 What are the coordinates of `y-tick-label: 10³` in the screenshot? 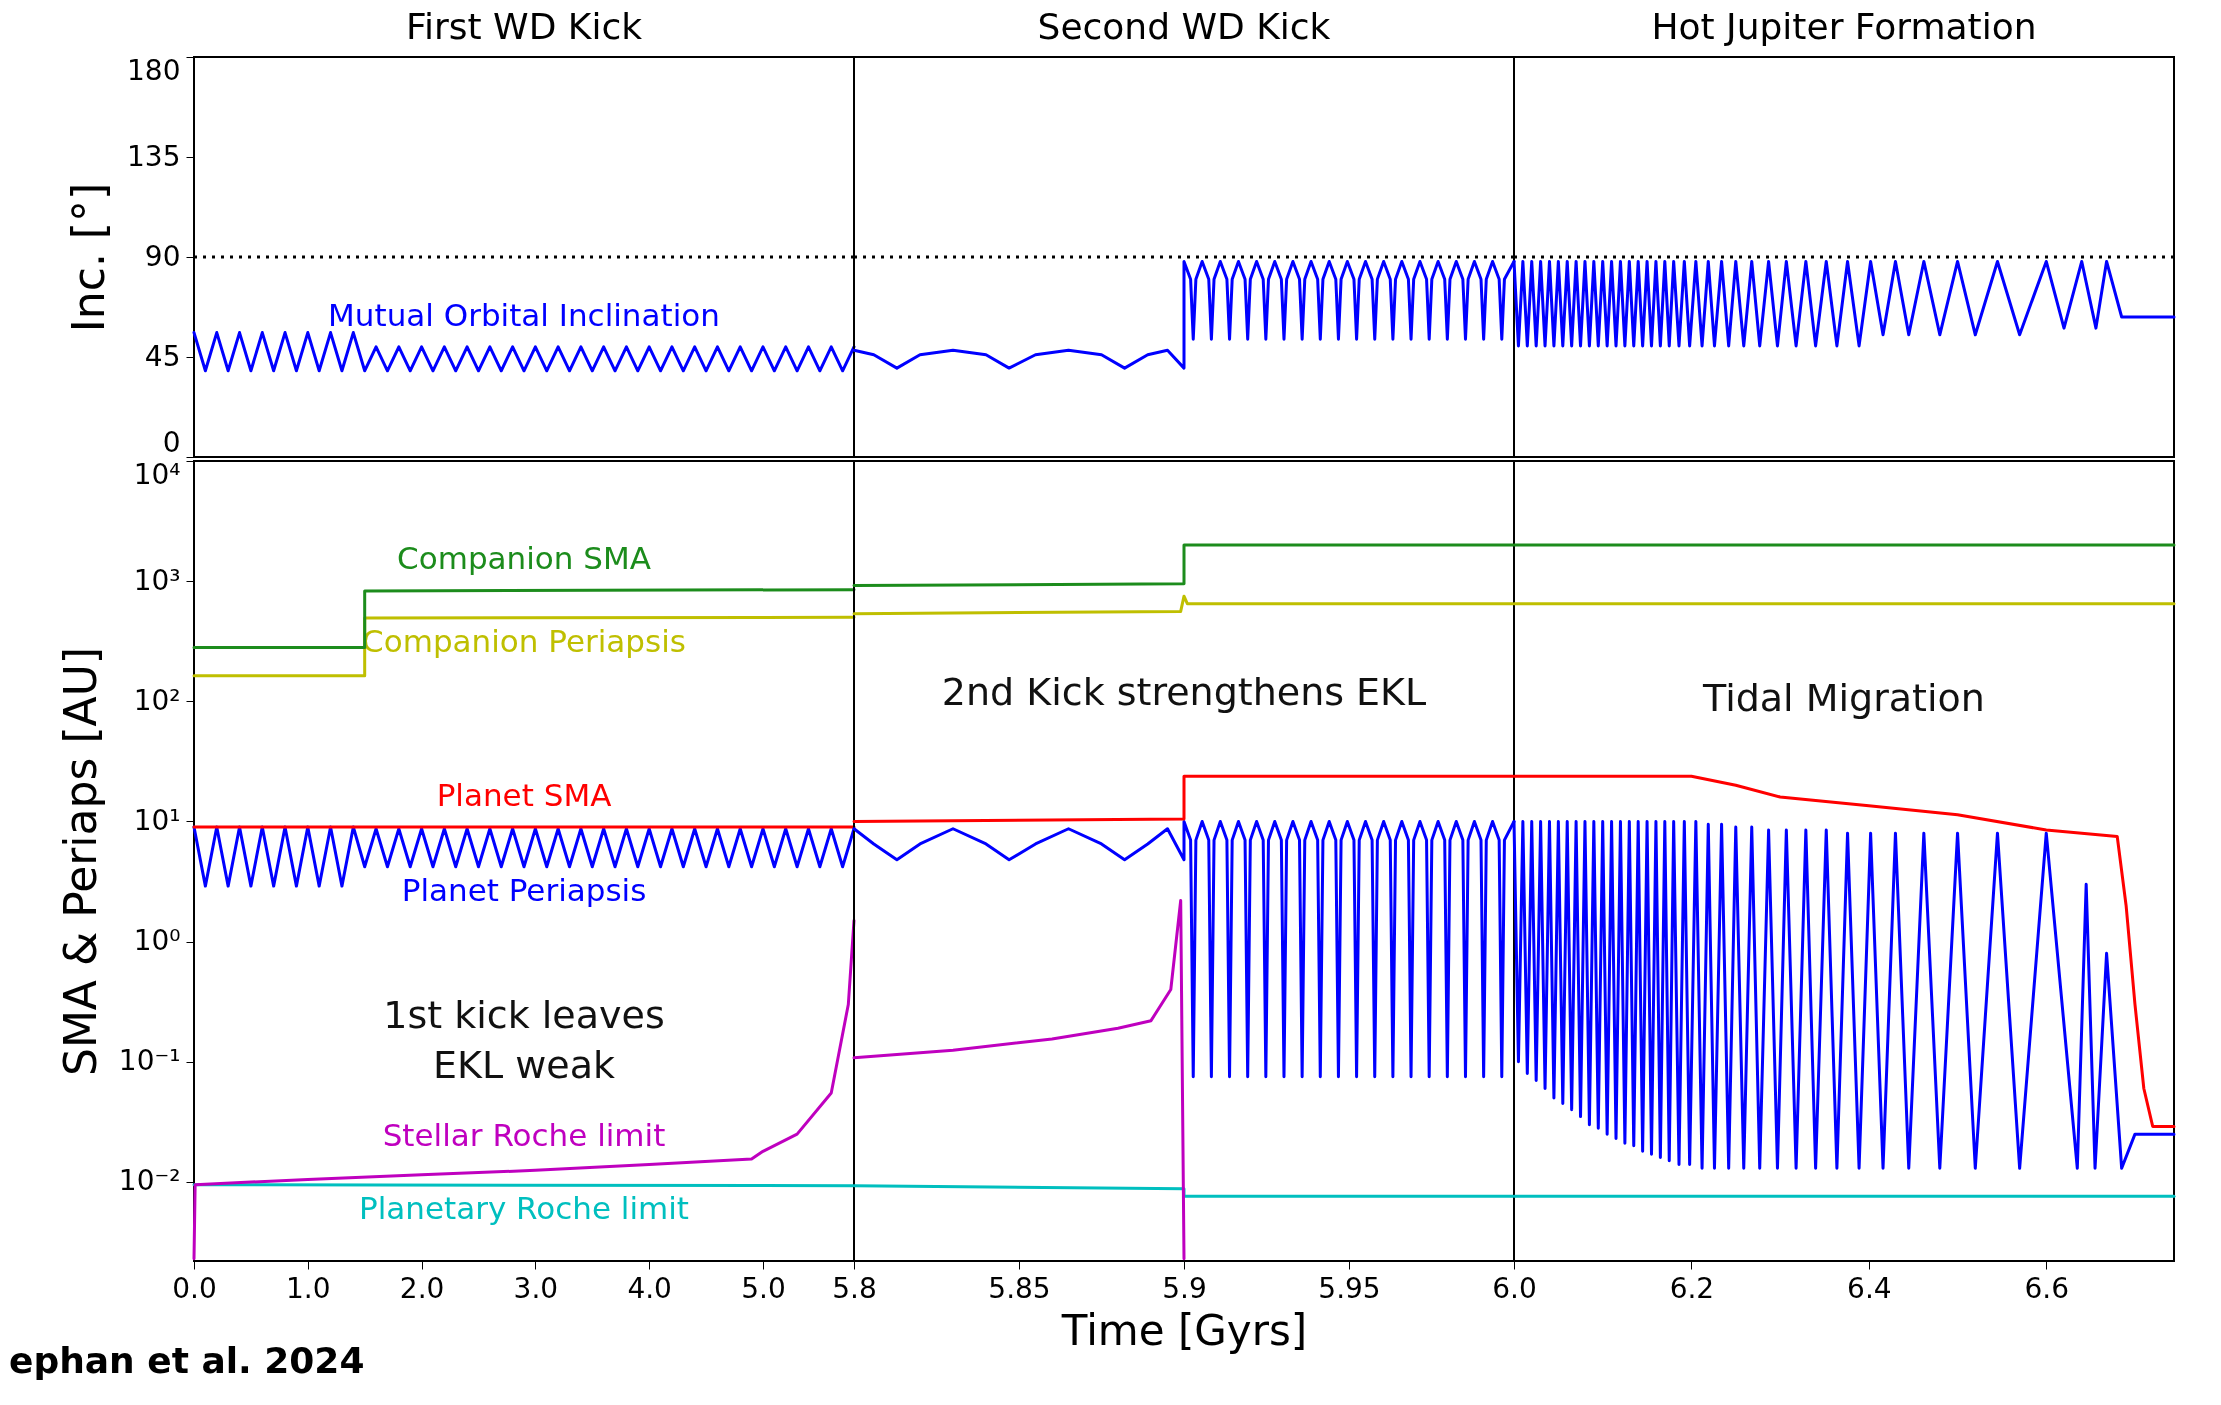 It's located at (157, 580).